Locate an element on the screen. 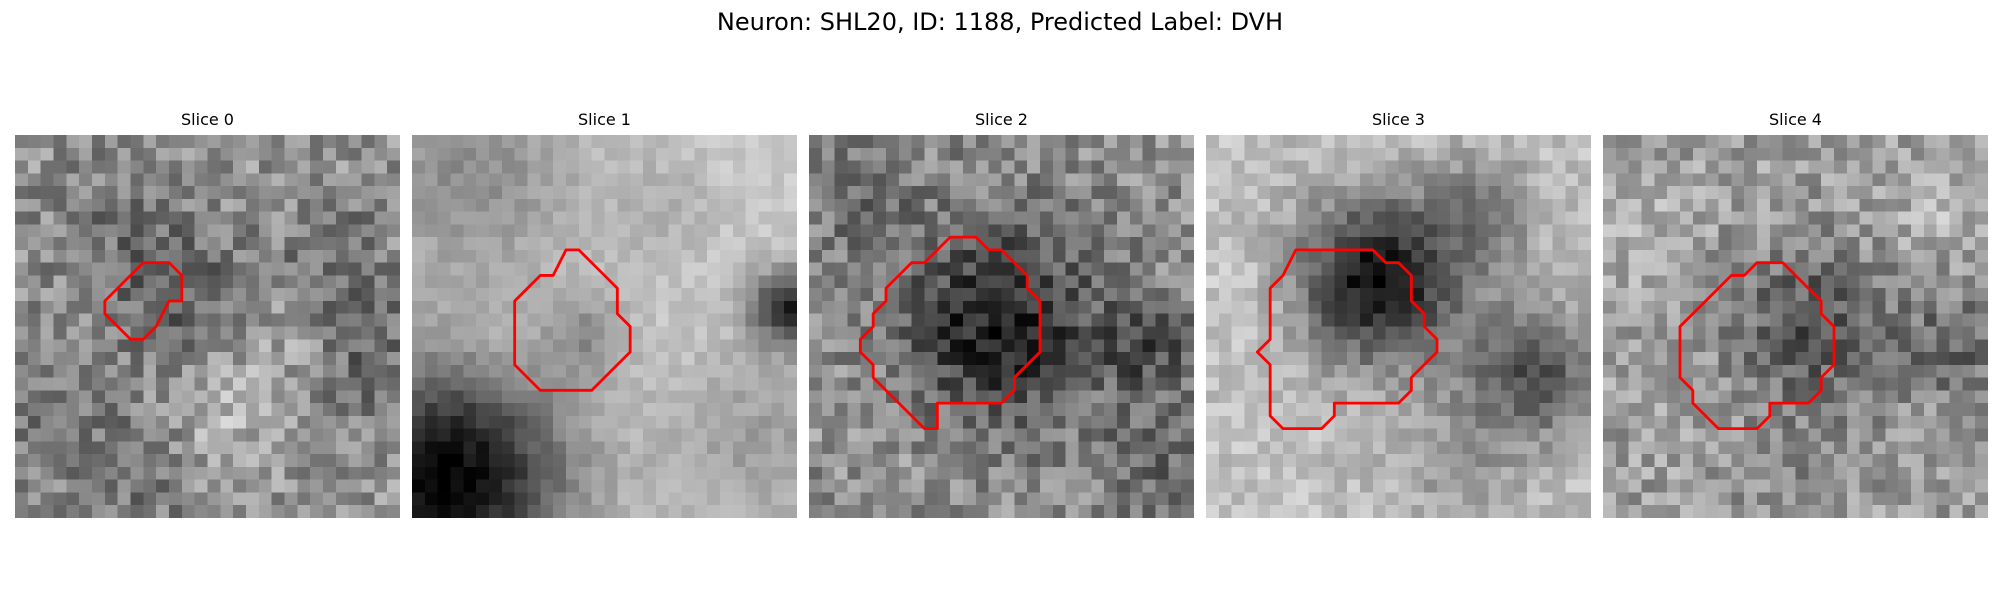 Image resolution: width=2000 pixels, height=600 pixels. slice-0-title: Slice 0 is located at coordinates (207, 119).